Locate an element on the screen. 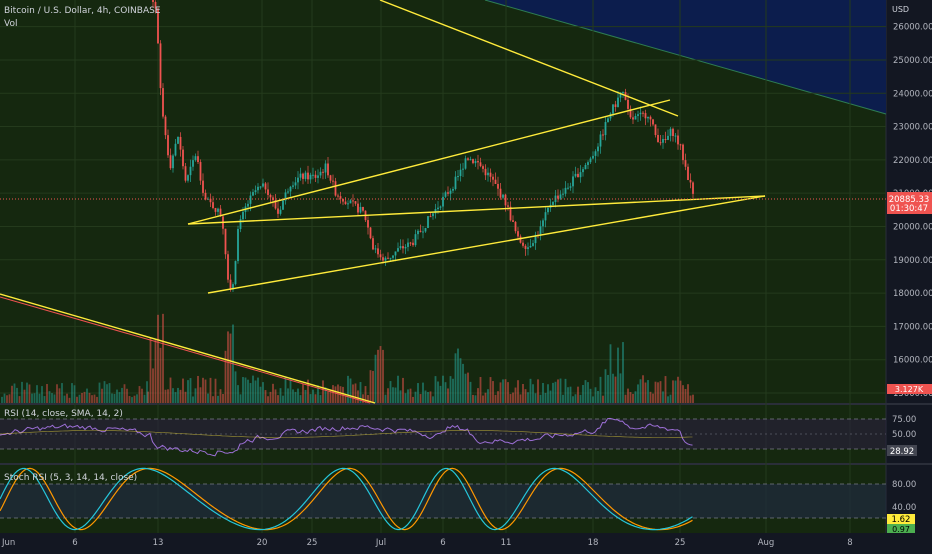 The width and height of the screenshot is (932, 554). time-axis: Jun 6 13 20 25 Jul 6 11 18 25 Aug 8 is located at coordinates (427, 543).